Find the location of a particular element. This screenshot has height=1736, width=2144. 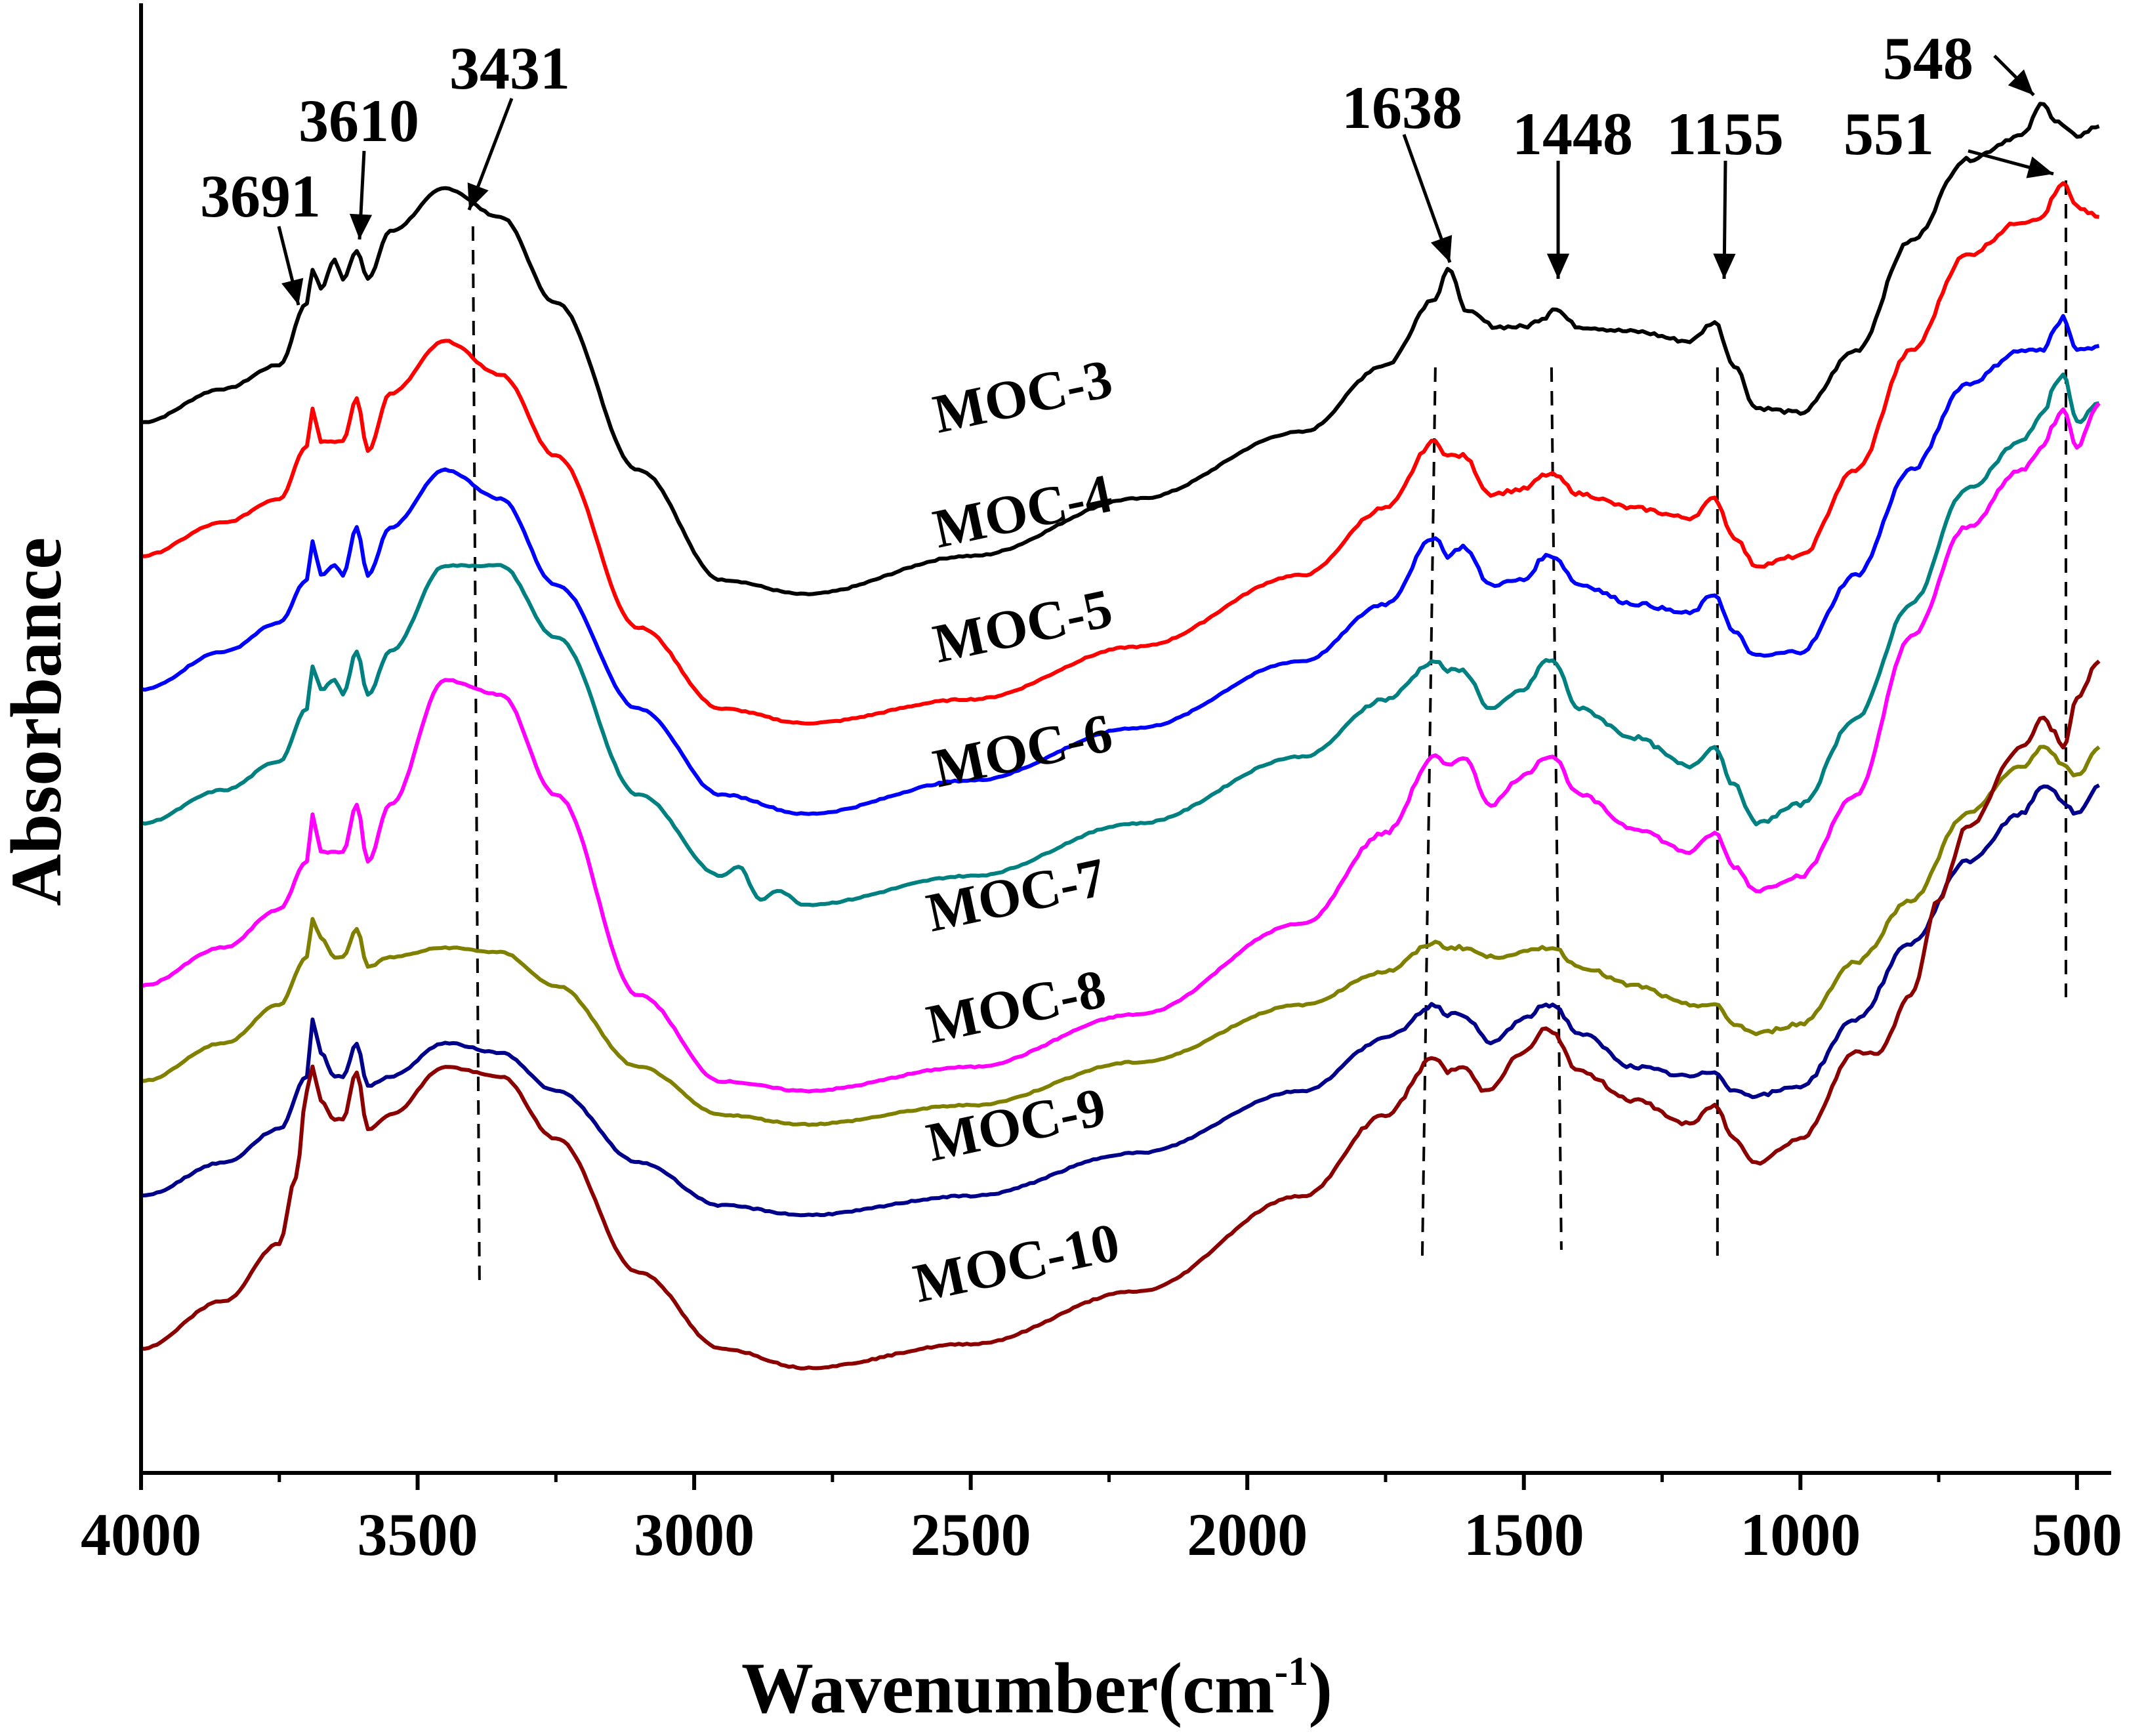

annotations: 3691 3610 3431 1638 1448 1155 548 551 is located at coordinates (1127, 165).